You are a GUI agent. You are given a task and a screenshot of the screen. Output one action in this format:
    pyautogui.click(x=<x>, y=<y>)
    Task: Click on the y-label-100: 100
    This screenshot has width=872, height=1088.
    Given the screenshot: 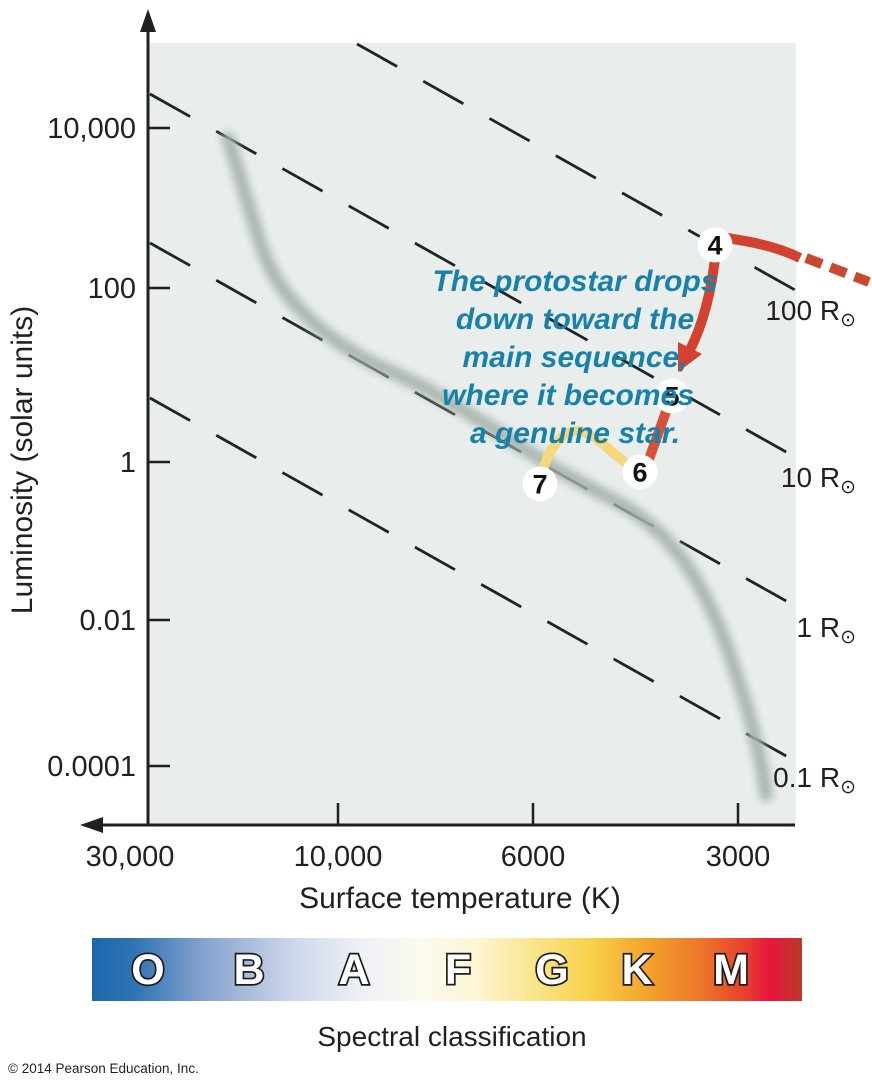 What is the action you would take?
    pyautogui.click(x=112, y=289)
    